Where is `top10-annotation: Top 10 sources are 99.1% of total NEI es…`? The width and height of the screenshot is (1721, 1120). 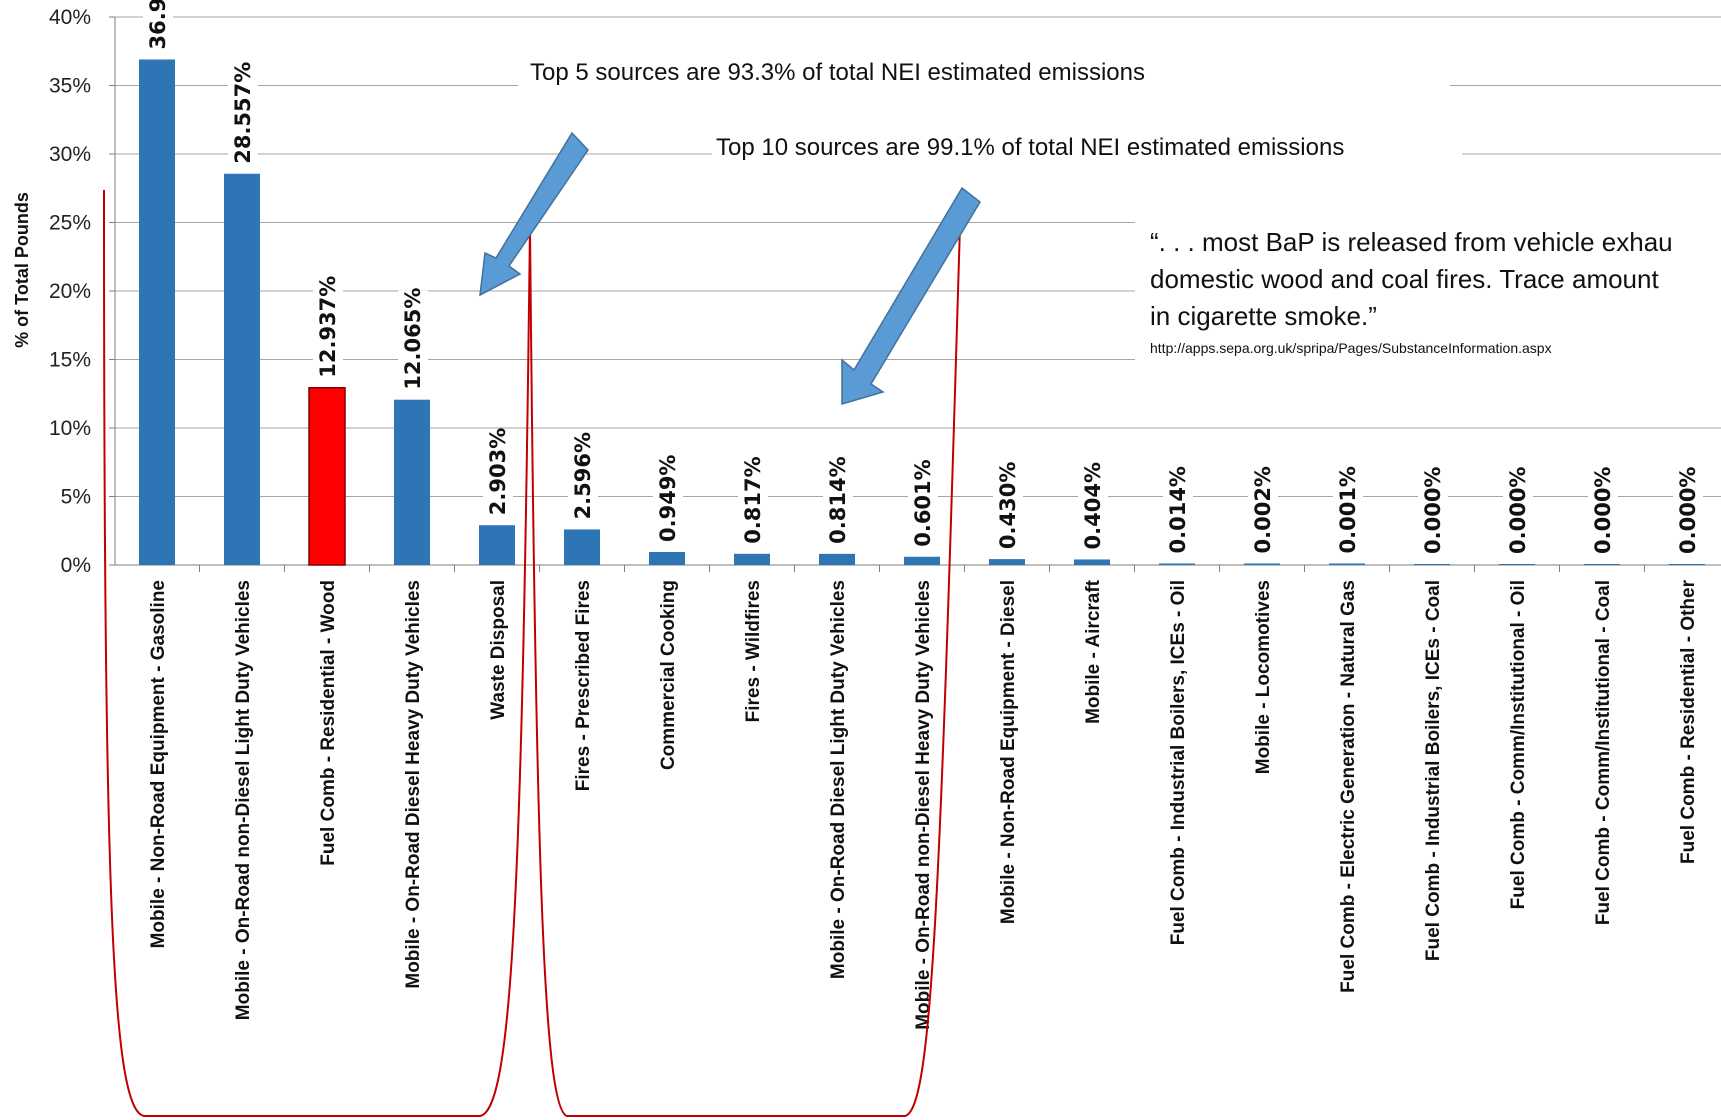 top10-annotation: Top 10 sources are 99.1% of total NEI es… is located at coordinates (1030, 147).